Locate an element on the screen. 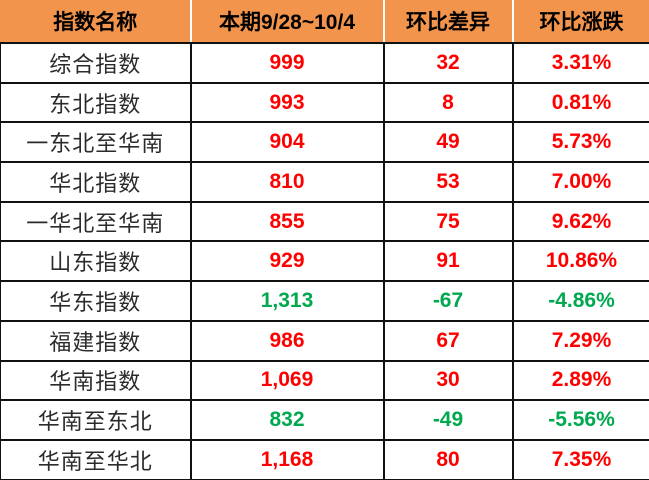  cell-index-name: 华北指数 is located at coordinates (96, 182).